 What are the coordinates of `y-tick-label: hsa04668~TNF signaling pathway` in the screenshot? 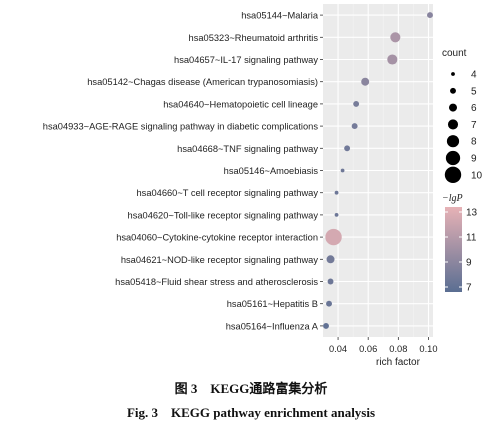 It's located at (247, 149).